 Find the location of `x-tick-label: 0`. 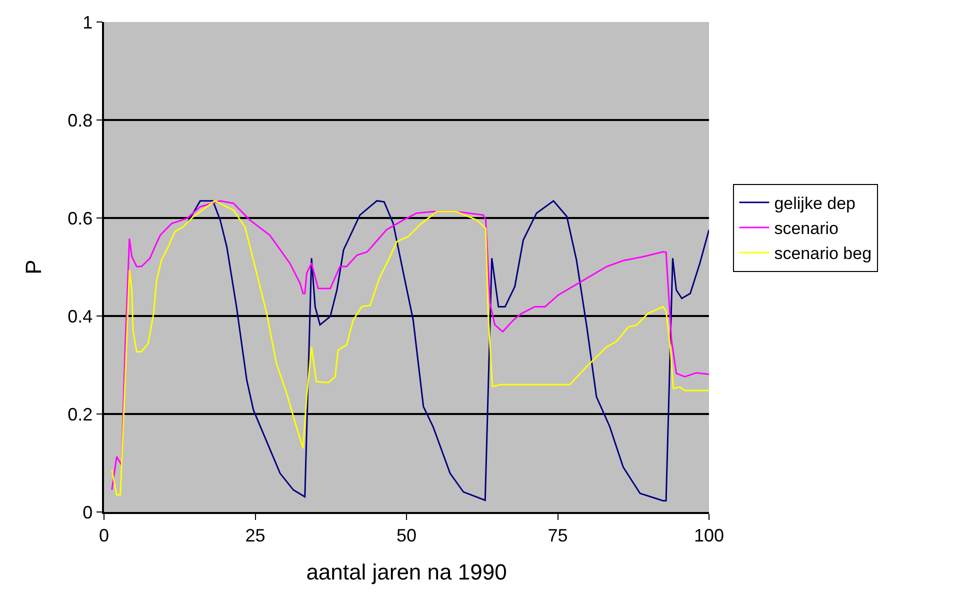

x-tick-label: 0 is located at coordinates (104, 535).